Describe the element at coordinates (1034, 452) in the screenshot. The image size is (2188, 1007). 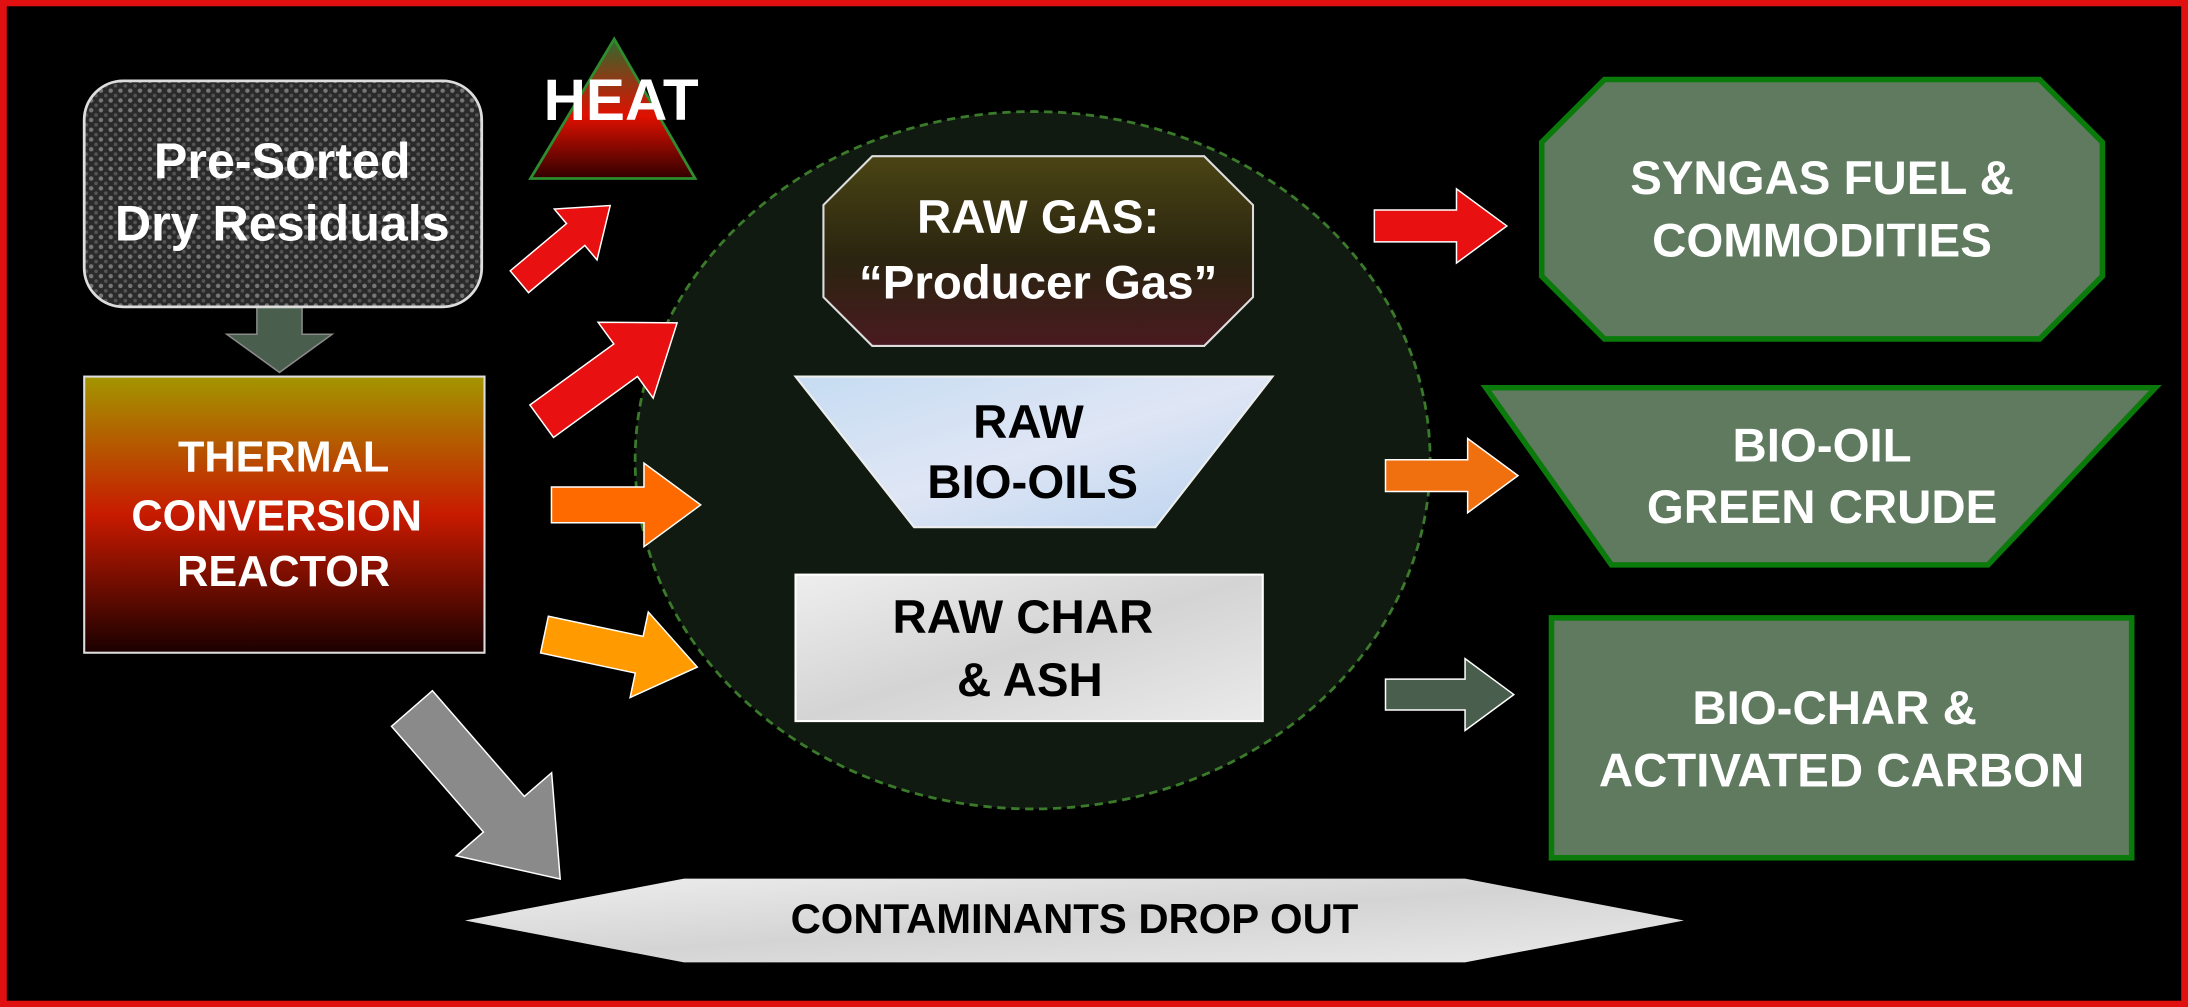
I see `raw-bio-oils` at that location.